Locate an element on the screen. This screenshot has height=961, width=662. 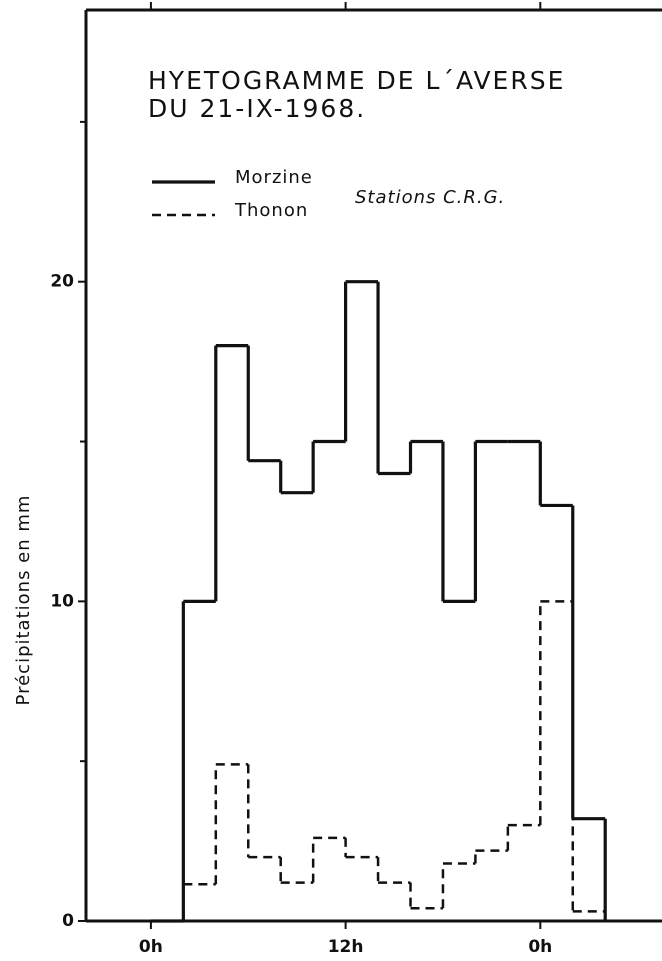
annotation: Stations C.R.G. is located at coordinates (430, 197).